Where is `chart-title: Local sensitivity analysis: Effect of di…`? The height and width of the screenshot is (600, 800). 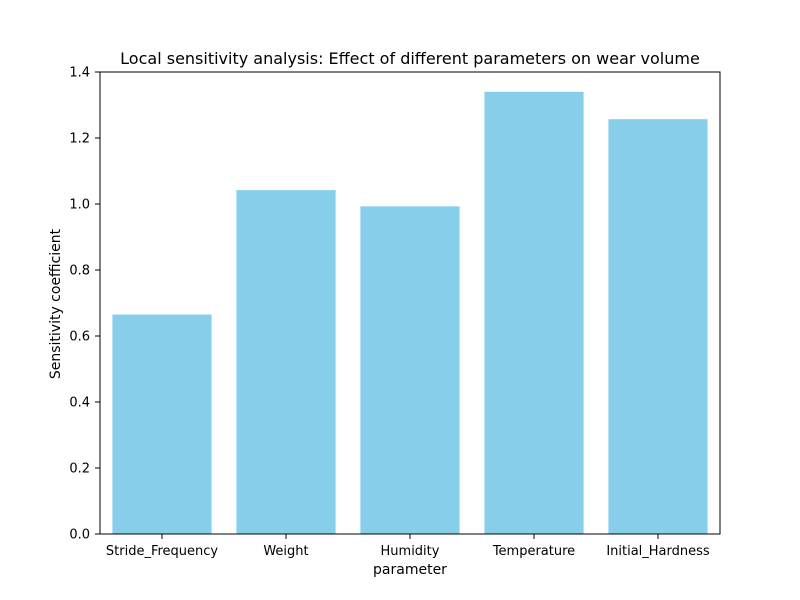
chart-title: Local sensitivity analysis: Effect of di… is located at coordinates (410, 58).